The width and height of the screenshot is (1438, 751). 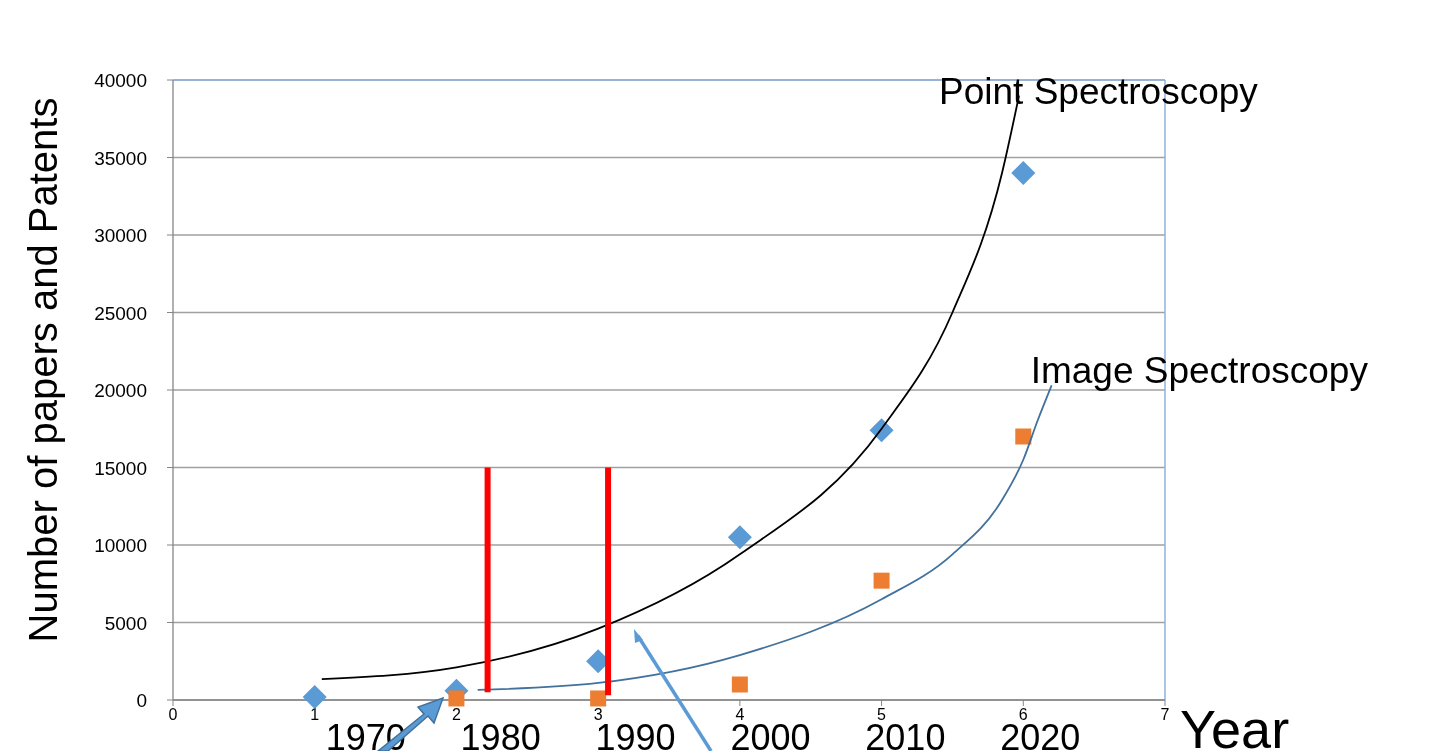 What do you see at coordinates (125, 623) in the screenshot?
I see `y-tick-label: 5000` at bounding box center [125, 623].